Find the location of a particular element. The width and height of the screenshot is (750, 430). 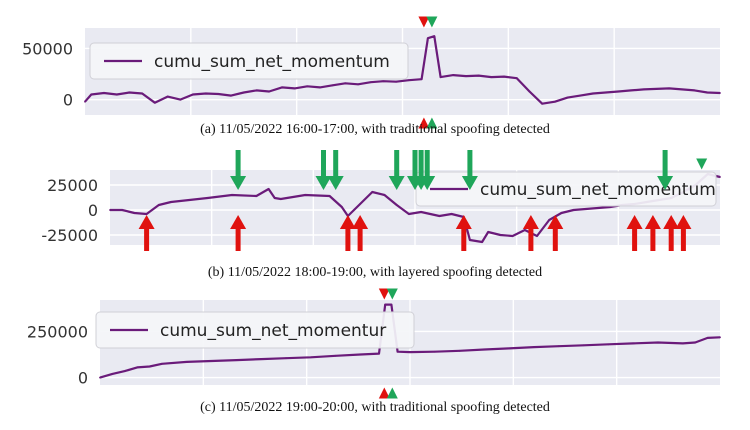

y-tick-label: 25000 is located at coordinates (72, 185).